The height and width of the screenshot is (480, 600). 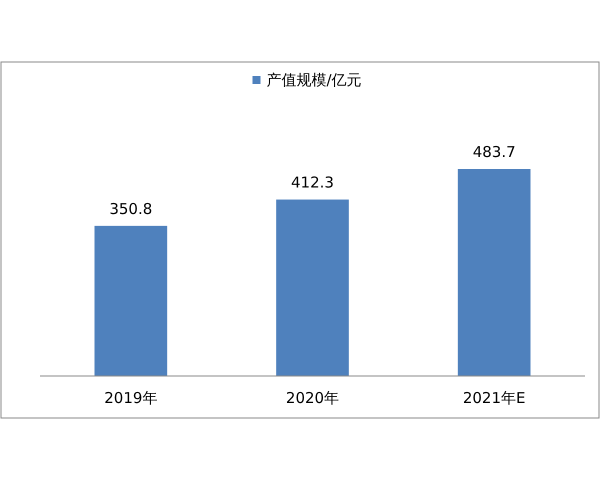 What do you see at coordinates (494, 152) in the screenshot?
I see `data-label: 483.7` at bounding box center [494, 152].